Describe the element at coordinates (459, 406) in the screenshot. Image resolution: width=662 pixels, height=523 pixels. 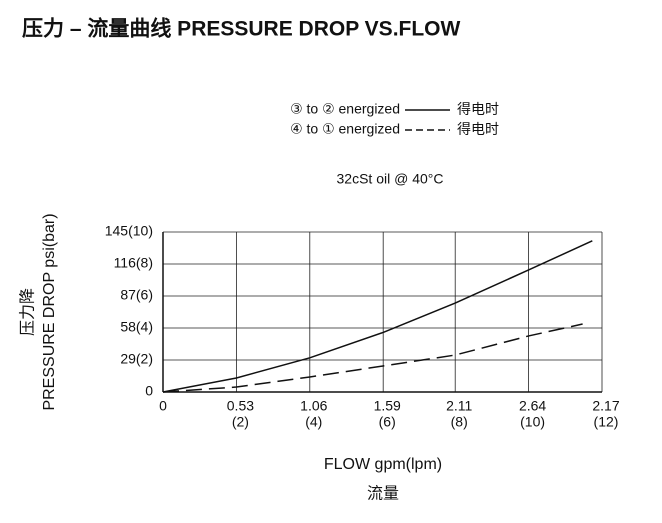
I see `x-tick-label: 2.11` at that location.